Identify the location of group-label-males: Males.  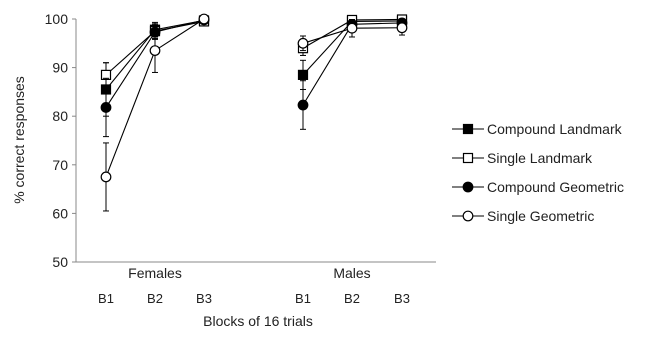
(351, 273).